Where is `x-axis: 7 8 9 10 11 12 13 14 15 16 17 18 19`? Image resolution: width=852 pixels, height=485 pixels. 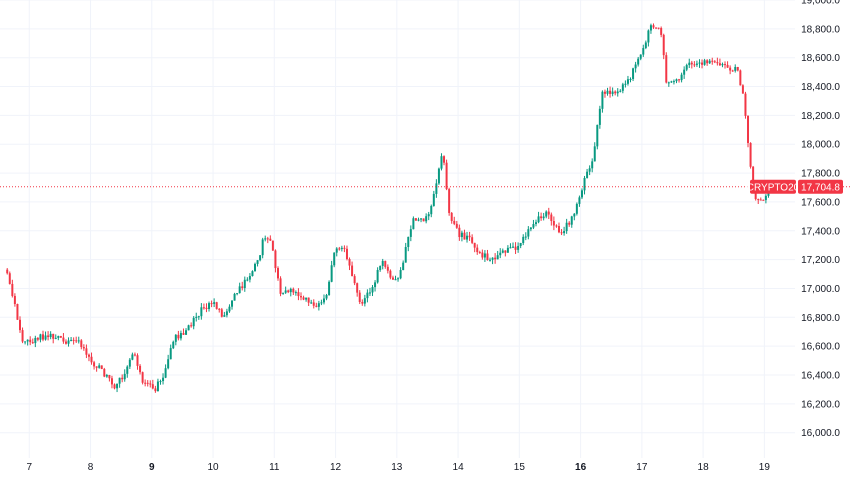
x-axis: 7 8 9 10 11 12 13 14 15 16 17 18 19 is located at coordinates (398, 467).